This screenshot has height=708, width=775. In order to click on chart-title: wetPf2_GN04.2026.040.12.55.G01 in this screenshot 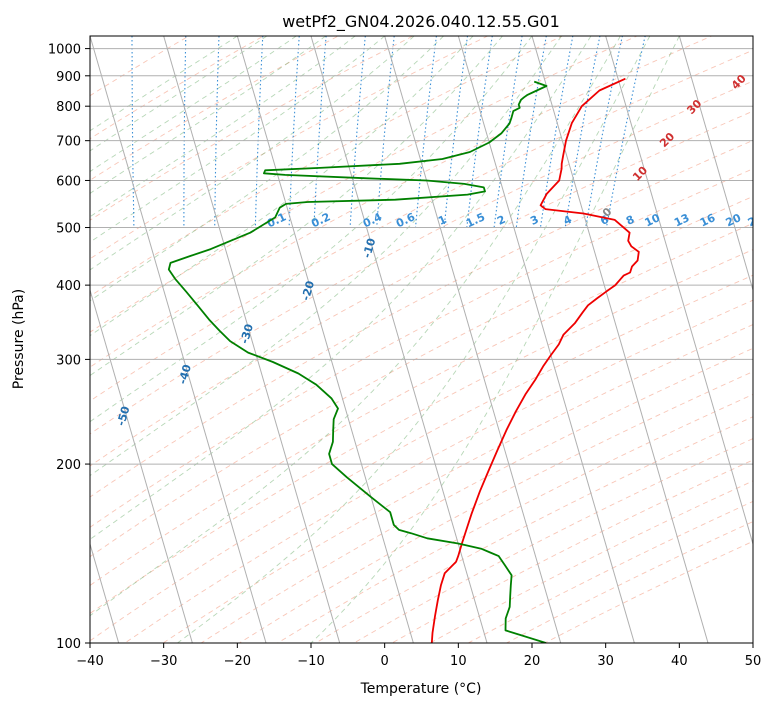, I will do `click(421, 22)`.